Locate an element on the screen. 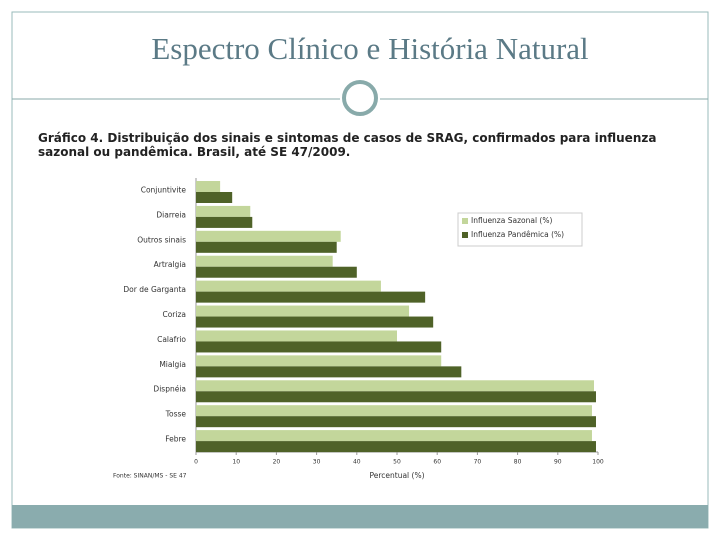  x-tick-label: 70 is located at coordinates (478, 462).